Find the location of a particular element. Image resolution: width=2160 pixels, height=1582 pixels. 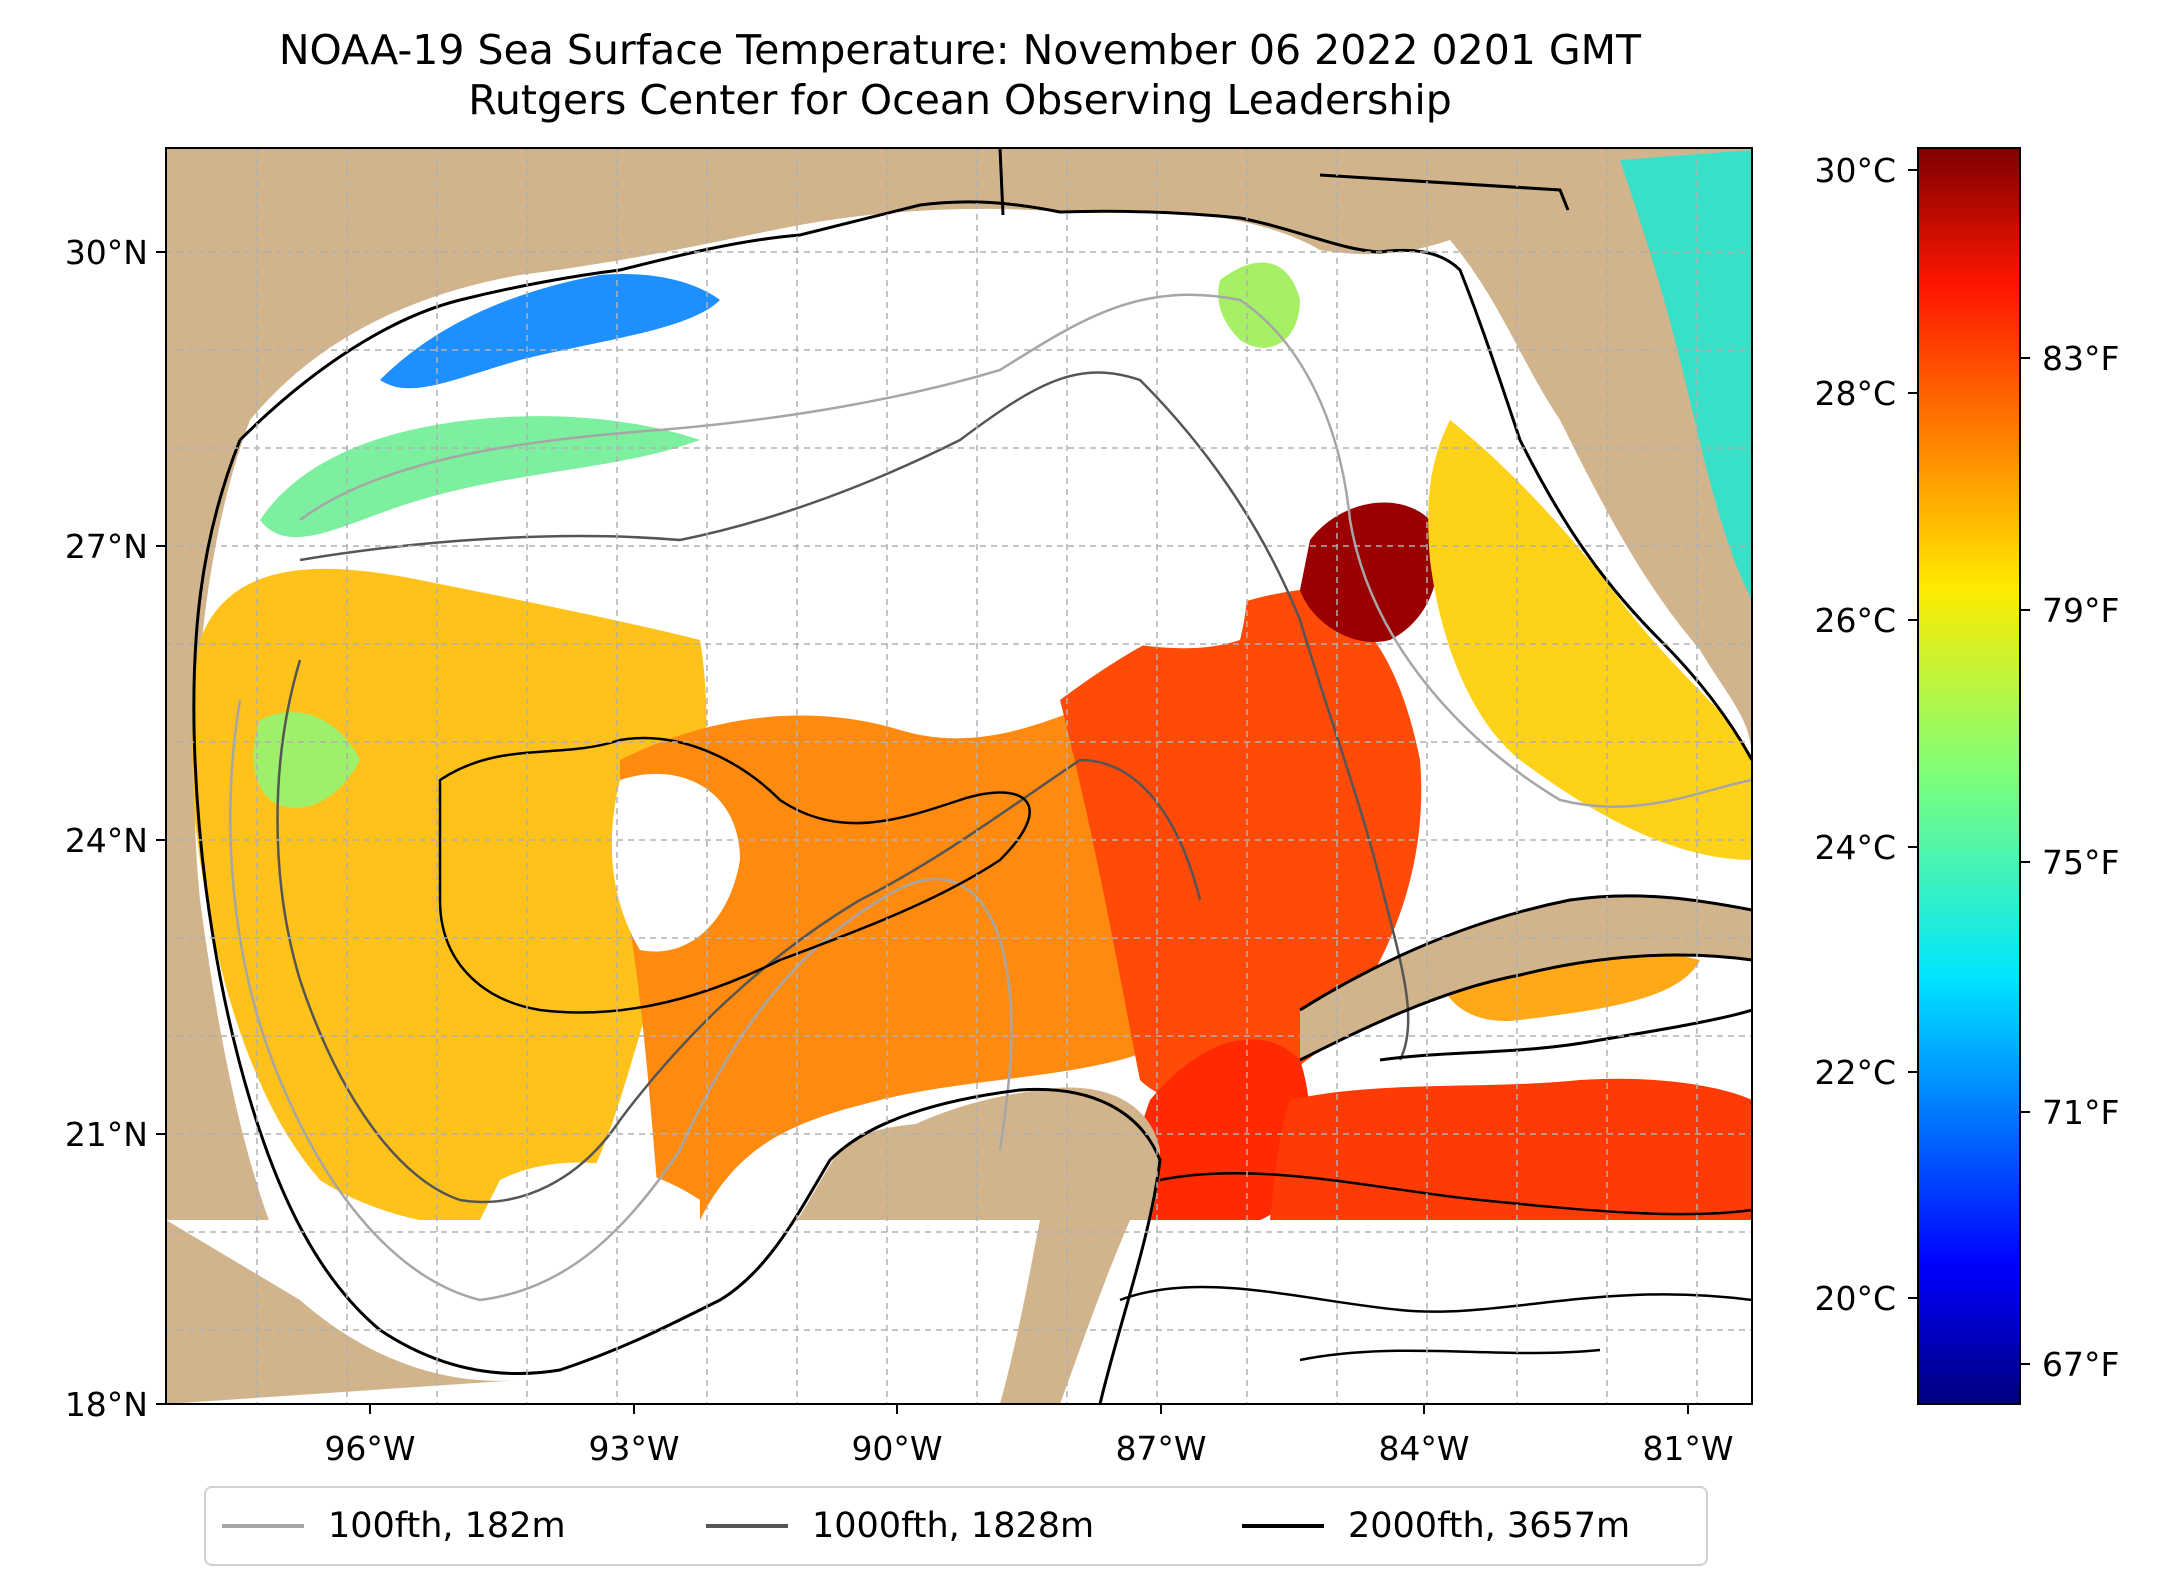

sst-cold-north is located at coordinates (550, 331).